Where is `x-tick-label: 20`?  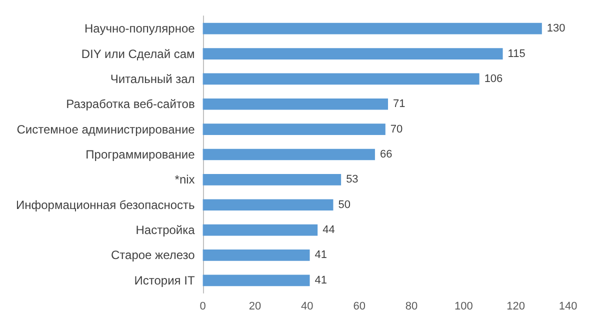
x-tick-label: 20 is located at coordinates (255, 306).